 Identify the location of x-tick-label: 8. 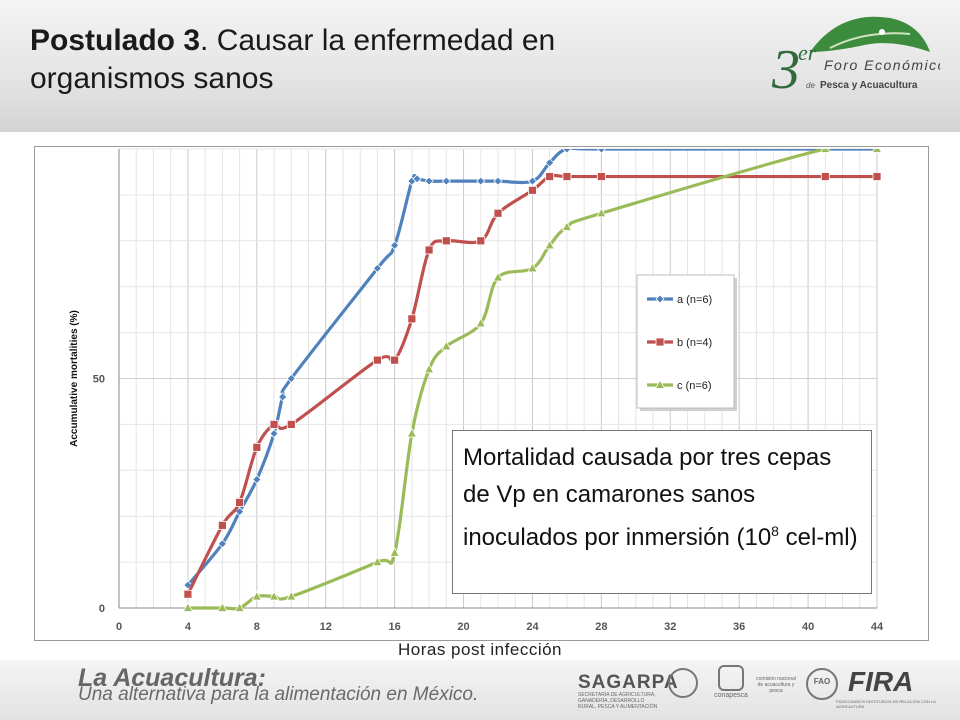
(257, 627).